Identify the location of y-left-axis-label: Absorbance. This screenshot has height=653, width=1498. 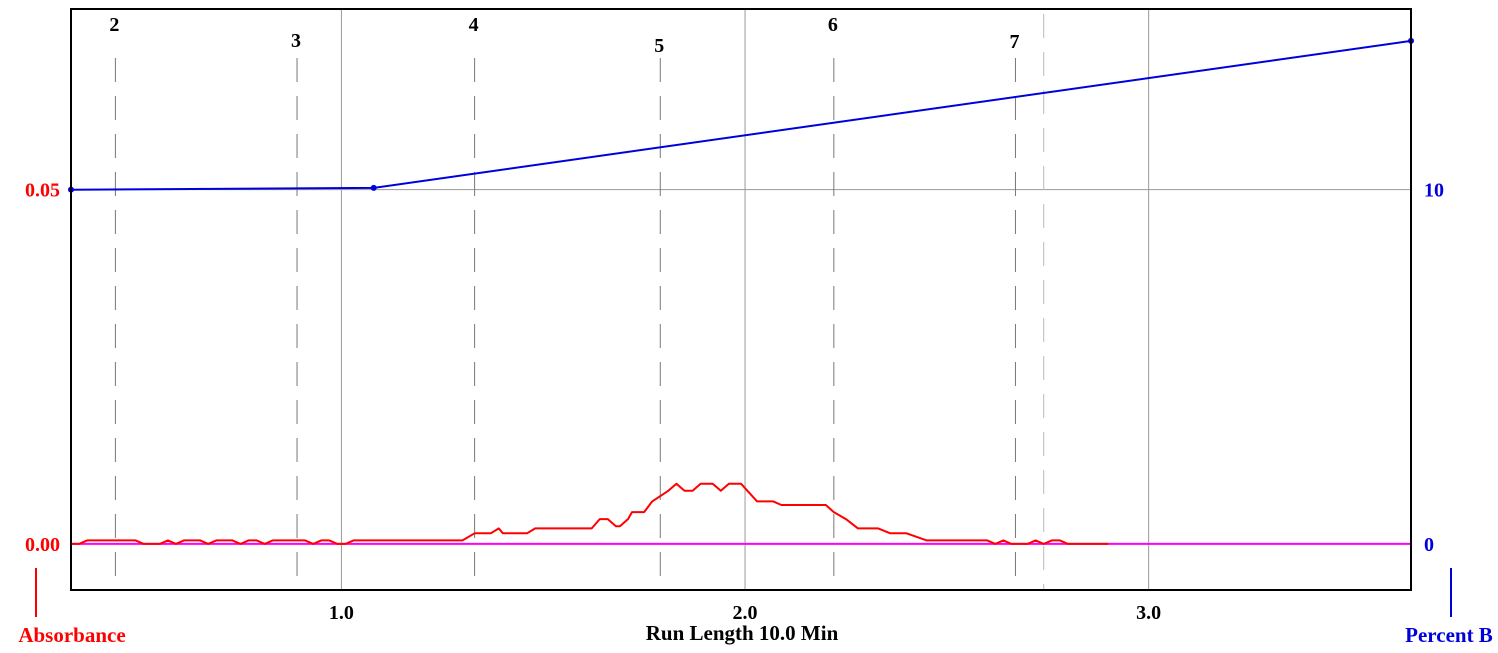
(71, 635).